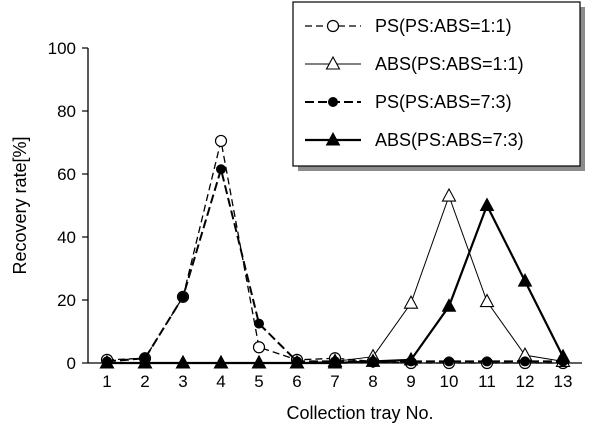 This screenshot has width=592, height=425. What do you see at coordinates (334, 381) in the screenshot?
I see `x-tick-label: 7` at bounding box center [334, 381].